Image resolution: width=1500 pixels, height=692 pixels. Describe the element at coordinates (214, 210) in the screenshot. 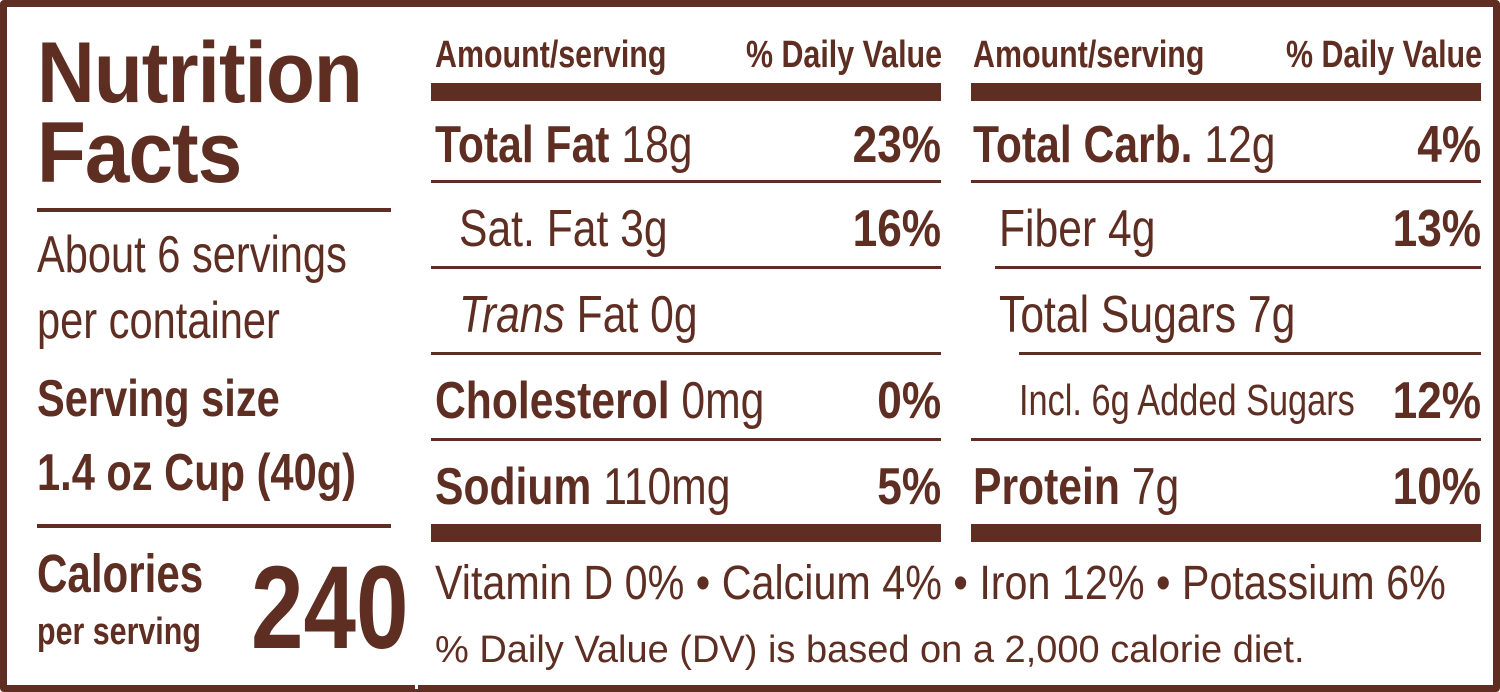

I see `title-rule` at that location.